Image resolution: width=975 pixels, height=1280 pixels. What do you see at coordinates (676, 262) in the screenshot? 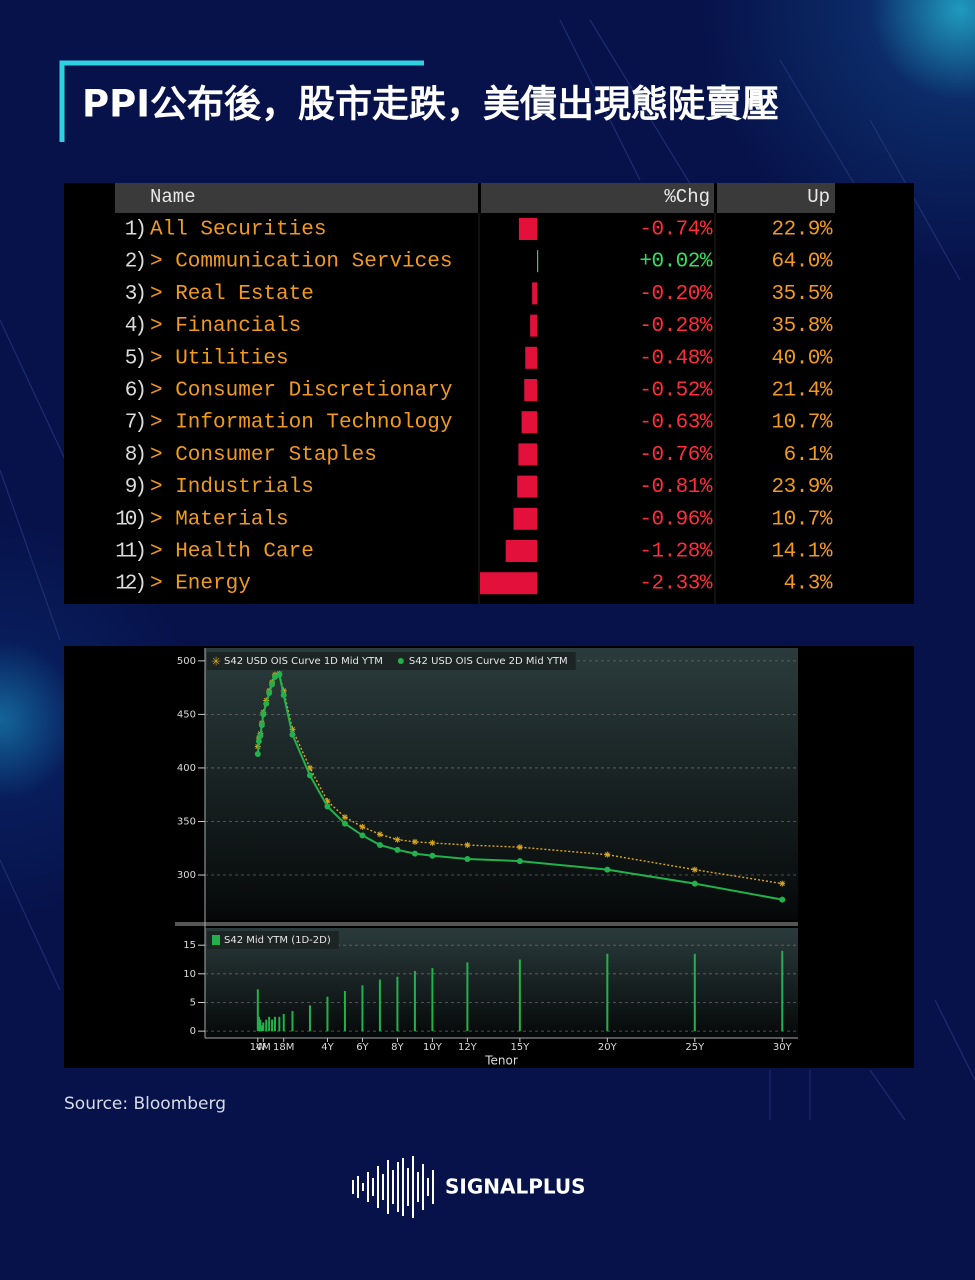
I see `row-change: +0.02%` at bounding box center [676, 262].